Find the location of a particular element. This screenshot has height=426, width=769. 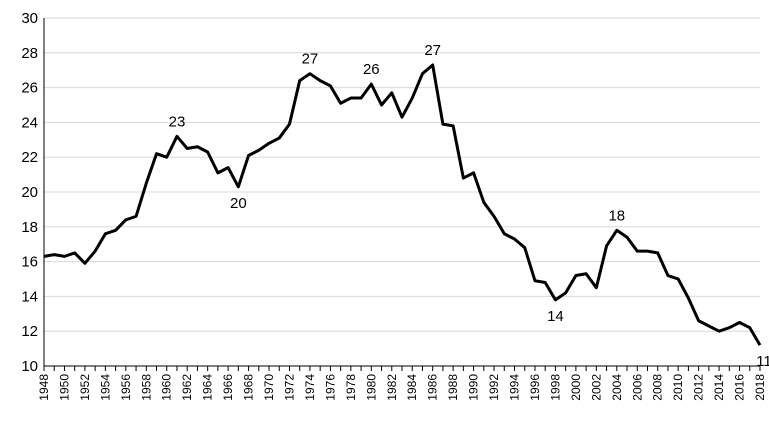

y-tick-label: 12 is located at coordinates (29, 331).